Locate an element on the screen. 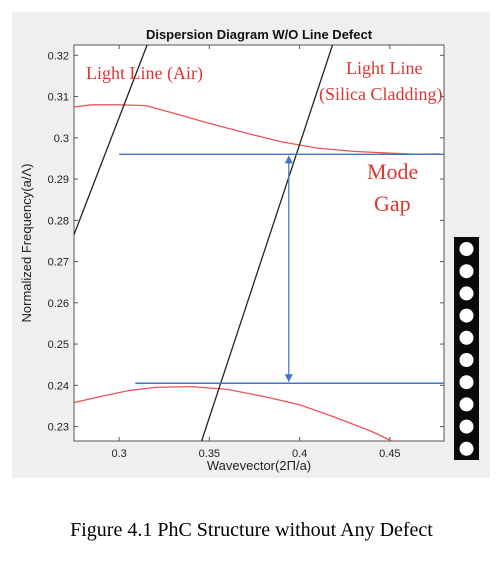 Image resolution: width=503 pixels, height=562 pixels. annotation-mode: Mode is located at coordinates (392, 171).